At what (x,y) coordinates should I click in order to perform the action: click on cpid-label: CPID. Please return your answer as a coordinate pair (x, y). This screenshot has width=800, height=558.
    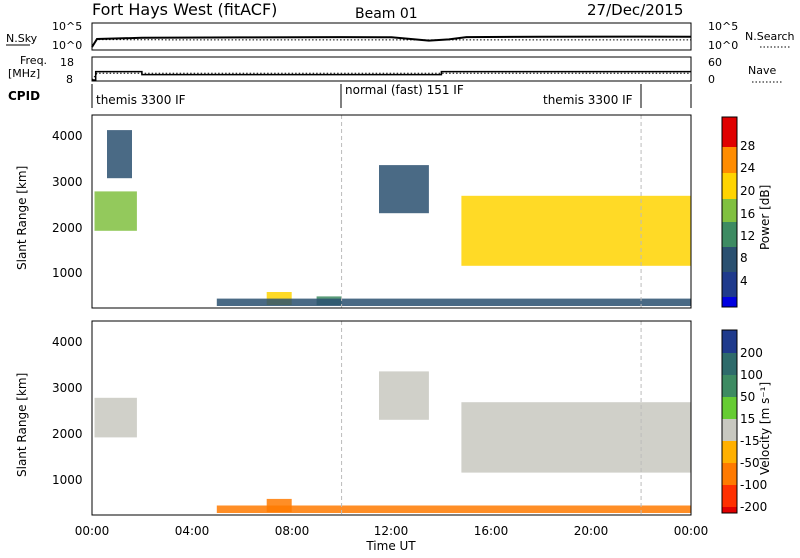
    Looking at the image, I should click on (24, 96).